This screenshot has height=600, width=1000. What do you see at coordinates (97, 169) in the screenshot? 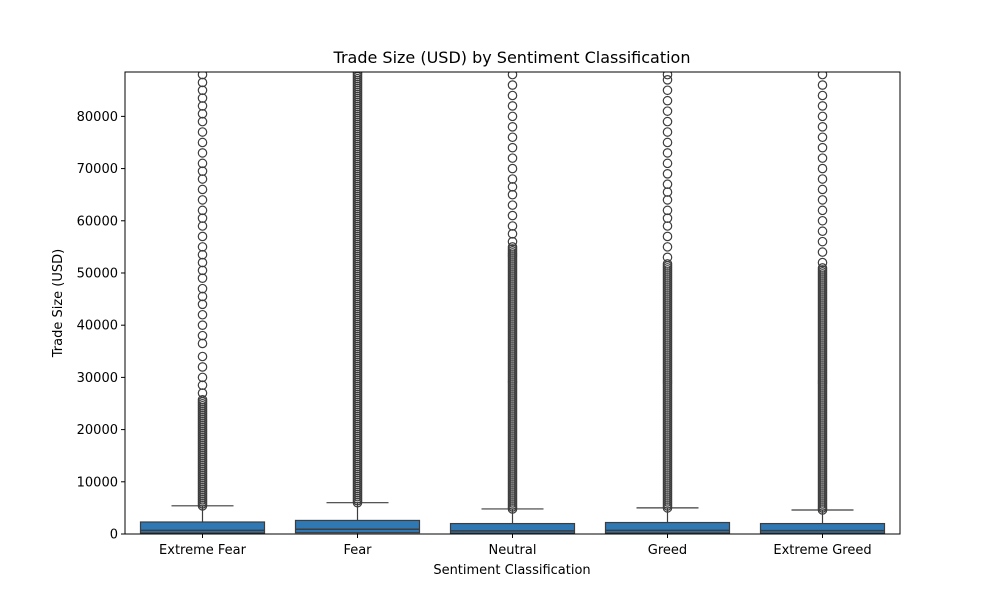
I see `y-tick-label: 70000` at bounding box center [97, 169].